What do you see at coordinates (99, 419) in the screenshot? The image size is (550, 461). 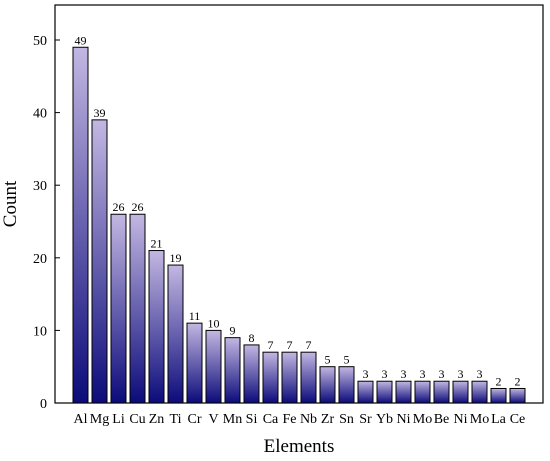 I see `category-label: Mg` at bounding box center [99, 419].